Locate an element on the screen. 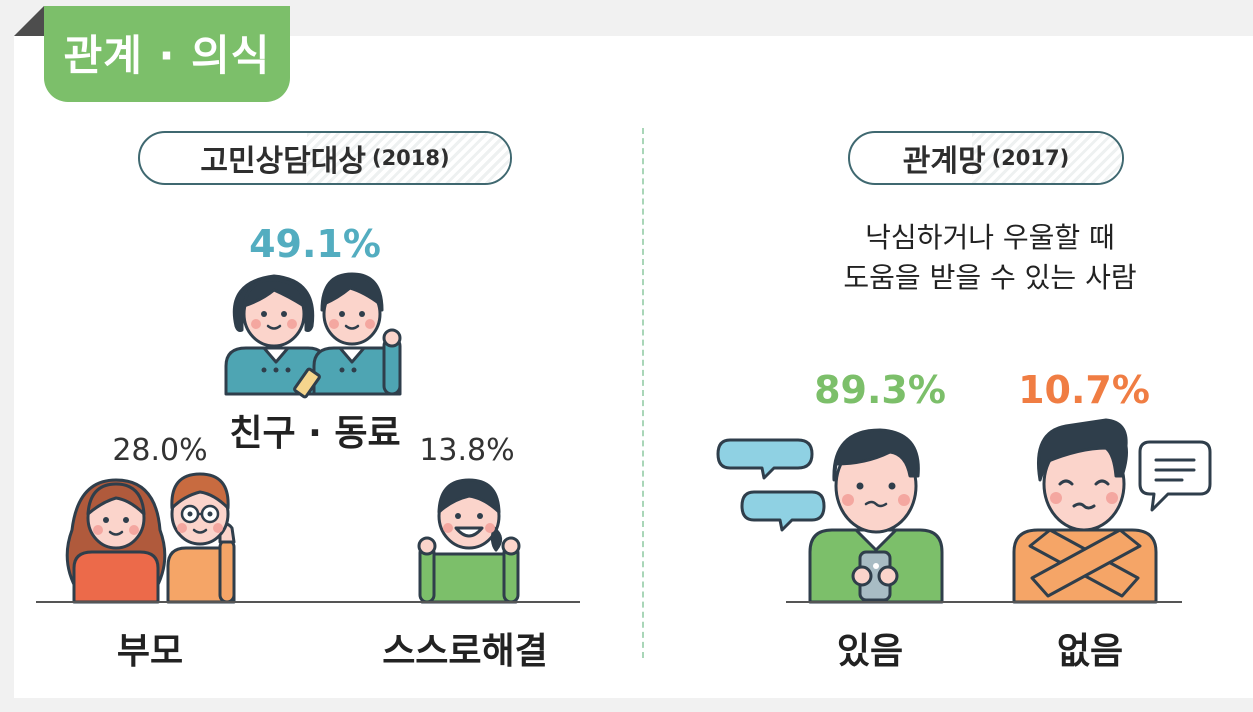  right-ground-line is located at coordinates (984, 602).